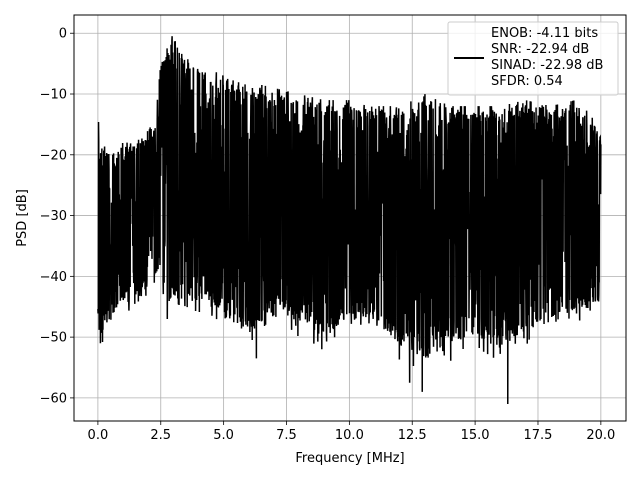 The image size is (640, 480). I want to click on legend-box, so click(533, 58).